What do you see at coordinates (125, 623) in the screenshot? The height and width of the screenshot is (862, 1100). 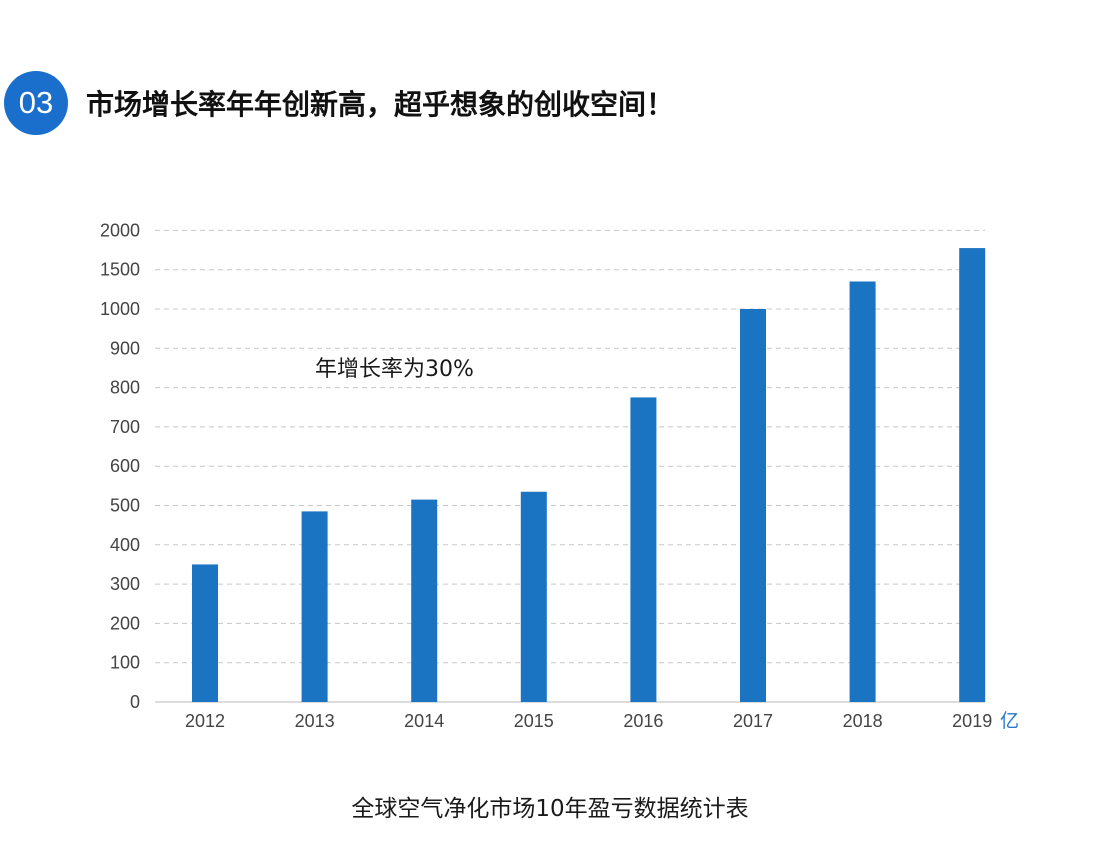 I see `y-tick-label: 200` at bounding box center [125, 623].